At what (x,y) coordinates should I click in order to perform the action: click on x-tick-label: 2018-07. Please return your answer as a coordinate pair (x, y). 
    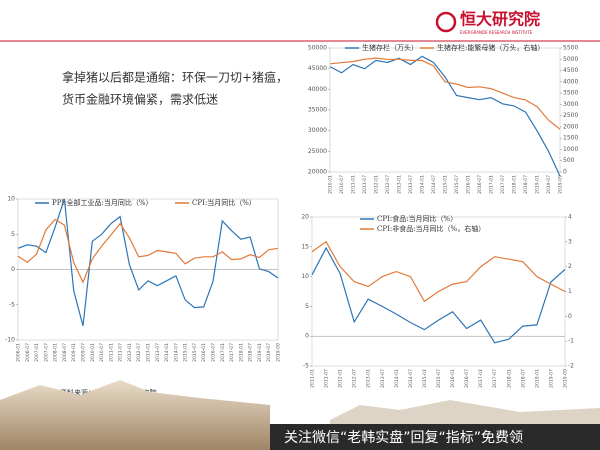
    Looking at the image, I should click on (526, 184).